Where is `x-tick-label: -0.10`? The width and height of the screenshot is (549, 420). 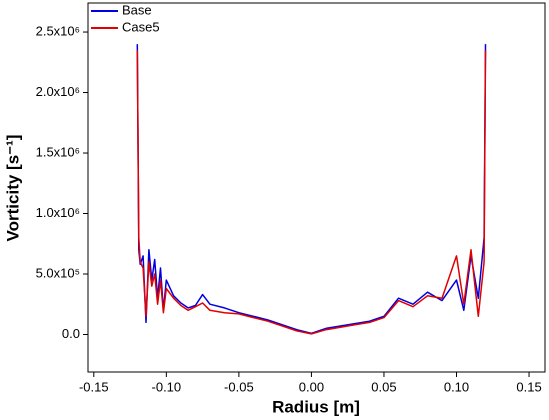 x-tick-label: -0.10 is located at coordinates (167, 386).